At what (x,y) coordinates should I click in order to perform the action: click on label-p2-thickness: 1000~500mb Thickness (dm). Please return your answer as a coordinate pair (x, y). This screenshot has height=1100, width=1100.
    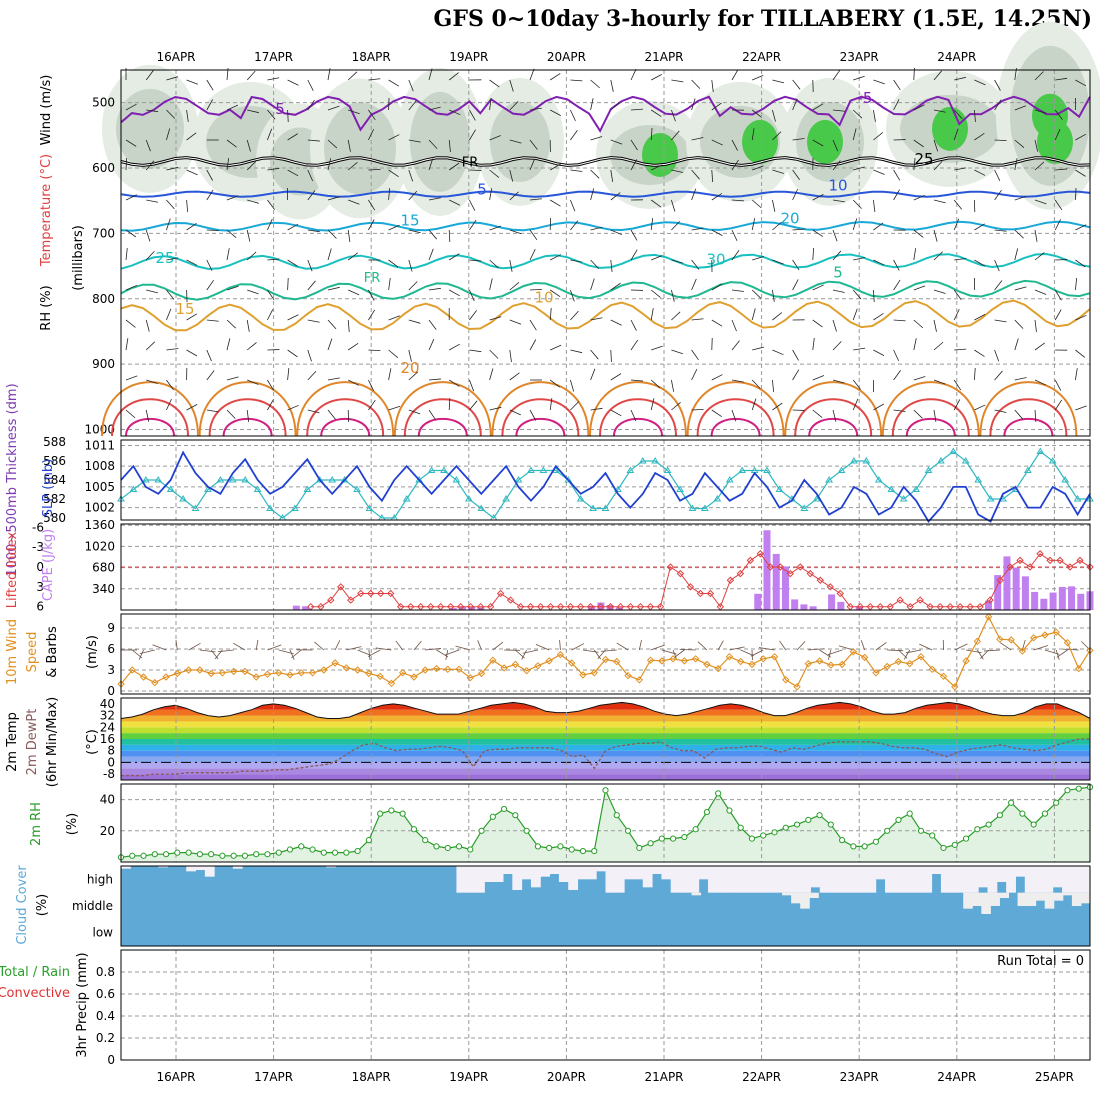
    Looking at the image, I should click on (12, 479).